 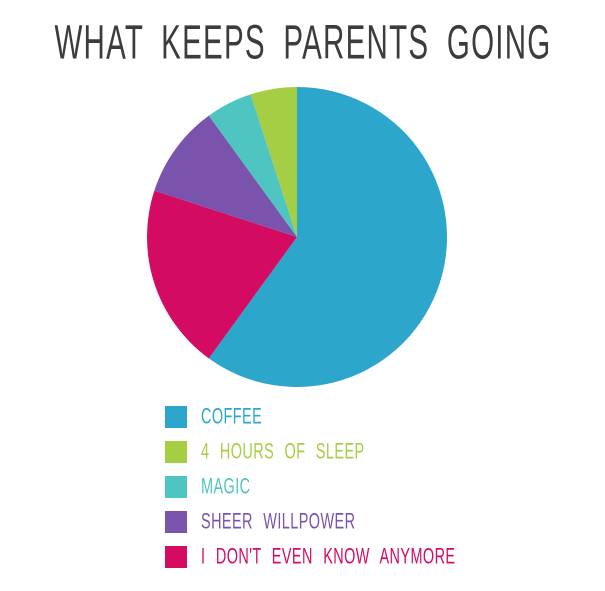 I want to click on pie-slice-sheer-willpower, so click(x=225, y=176).